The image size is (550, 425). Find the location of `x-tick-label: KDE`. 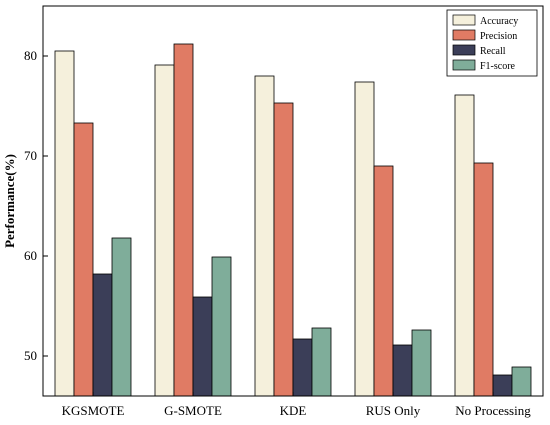

x-tick-label: KDE is located at coordinates (293, 410).